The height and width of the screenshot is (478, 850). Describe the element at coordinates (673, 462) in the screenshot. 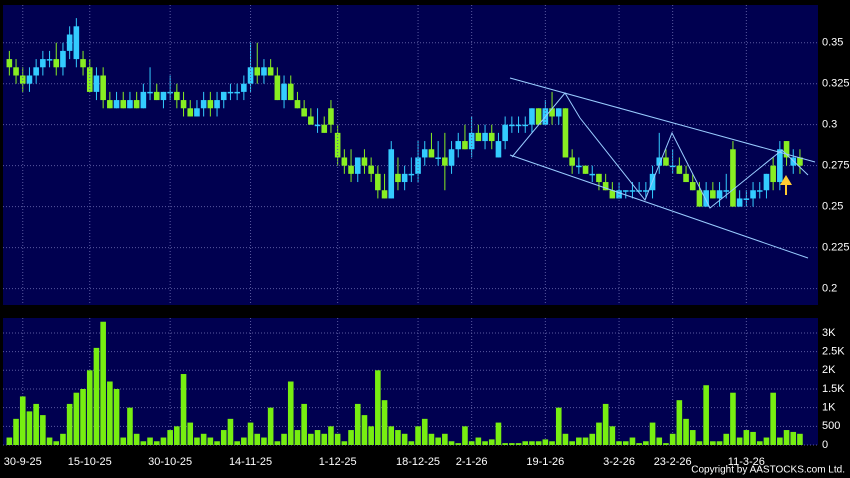

I see `x-tick-label: 23-2-26` at that location.